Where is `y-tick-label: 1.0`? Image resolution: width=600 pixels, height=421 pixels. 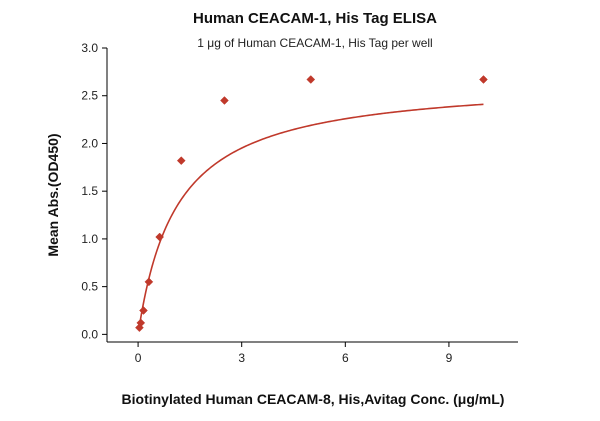
y-tick-label: 1.0 is located at coordinates (89, 239).